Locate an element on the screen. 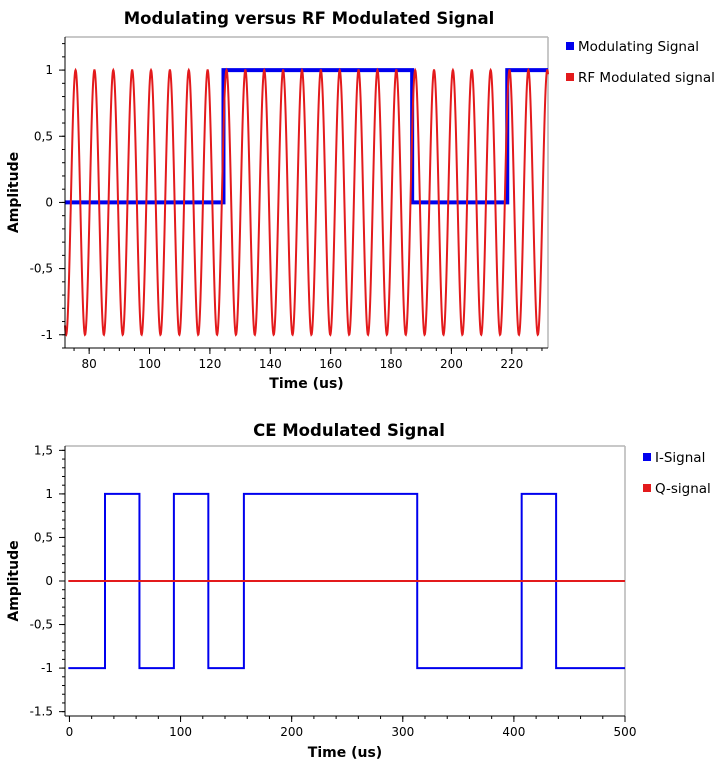 The height and width of the screenshot is (774, 725). legend-swatch-q-signal is located at coordinates (647, 488).